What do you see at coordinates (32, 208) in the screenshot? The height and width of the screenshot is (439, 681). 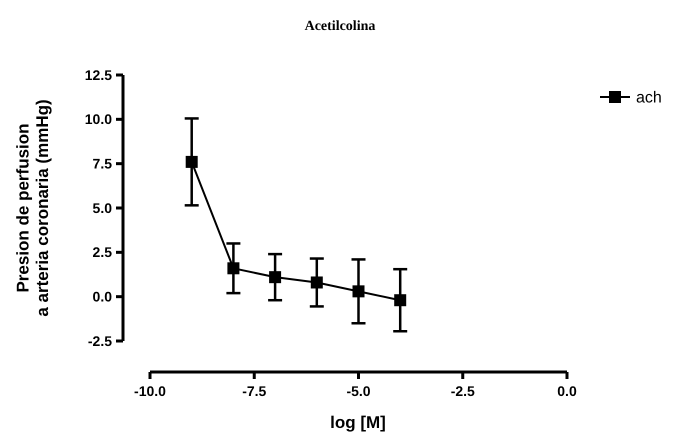 I see `y-axis-title: Presion de perfusion a arteria coronaria (mmHg)` at bounding box center [32, 208].